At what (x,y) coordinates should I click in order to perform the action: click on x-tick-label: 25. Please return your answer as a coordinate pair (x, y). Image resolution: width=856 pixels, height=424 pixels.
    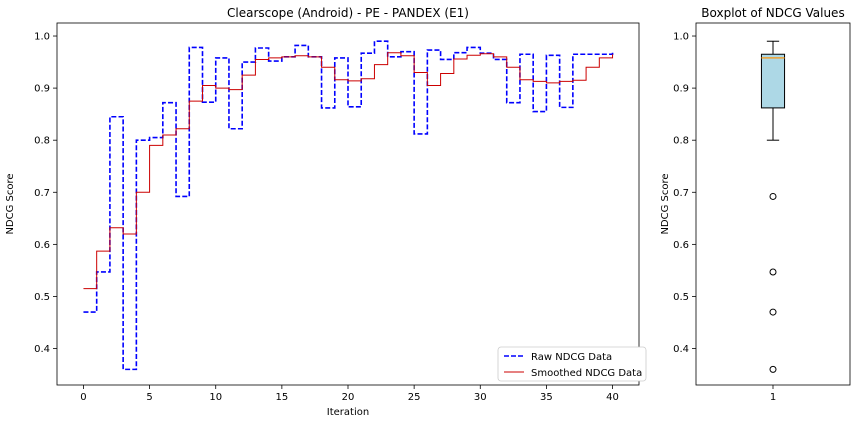
    Looking at the image, I should click on (414, 397).